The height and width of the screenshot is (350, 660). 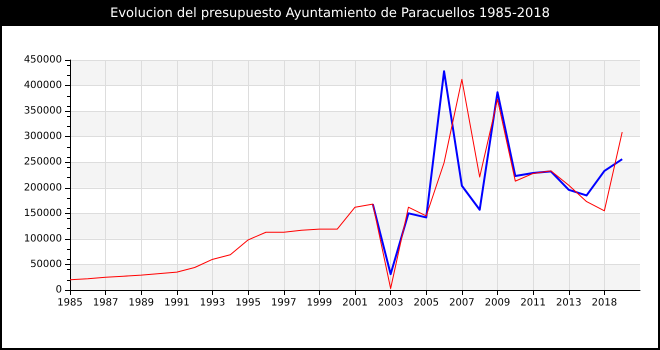 What do you see at coordinates (59, 290) in the screenshot?
I see `y-tick-label: 0` at bounding box center [59, 290].